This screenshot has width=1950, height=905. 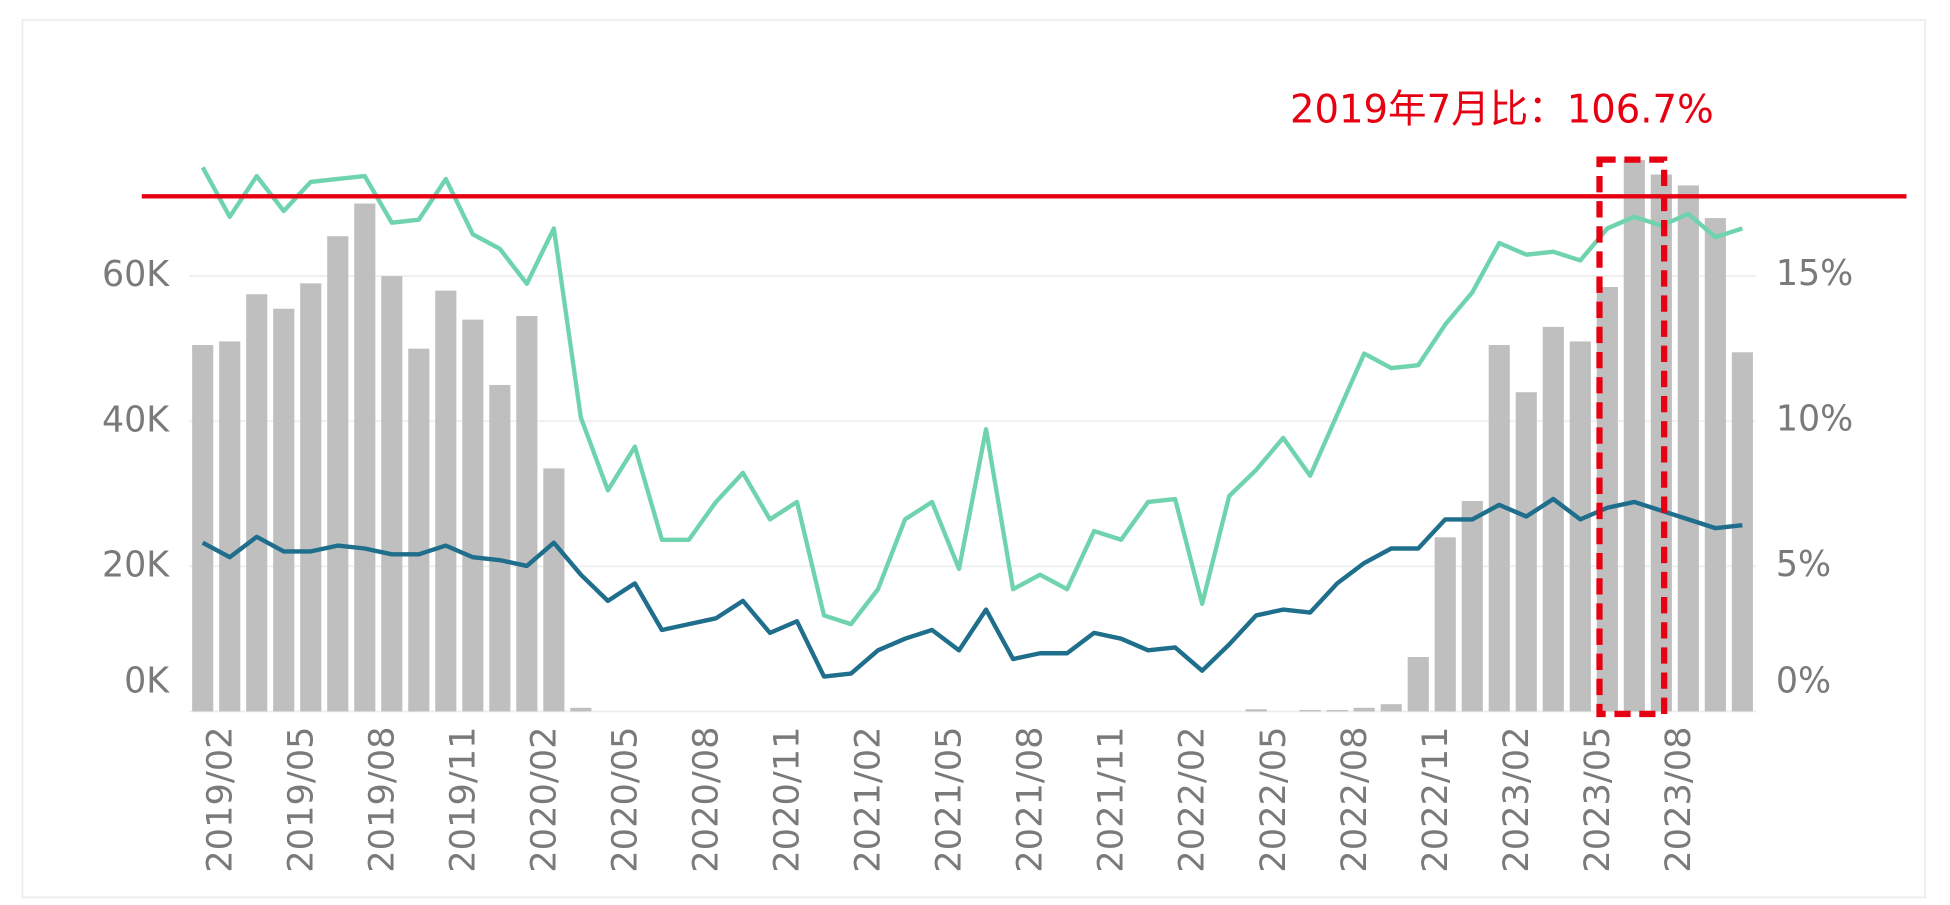 What do you see at coordinates (707, 800) in the screenshot?
I see `x-tick-label: 2020/08` at bounding box center [707, 800].